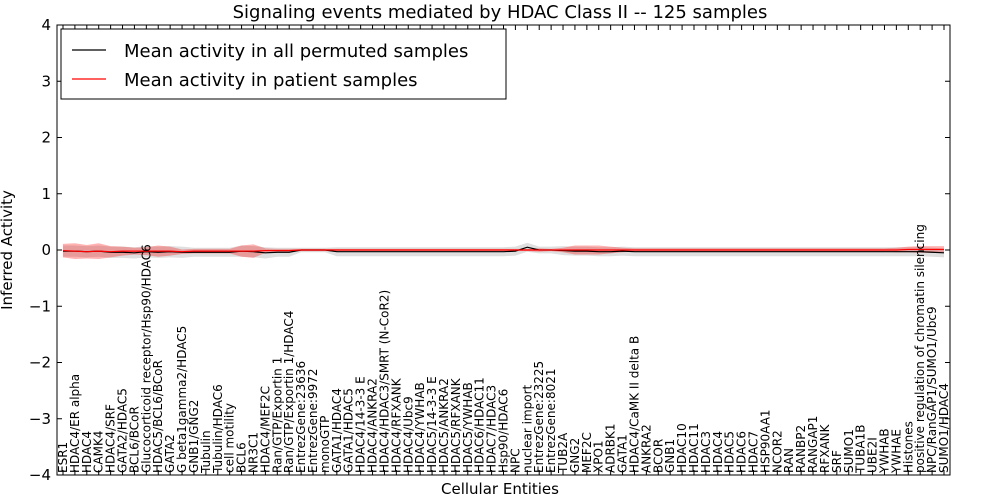 This screenshot has width=1000, height=500. I want to click on x-tick-label: ESR1, so click(63, 457).